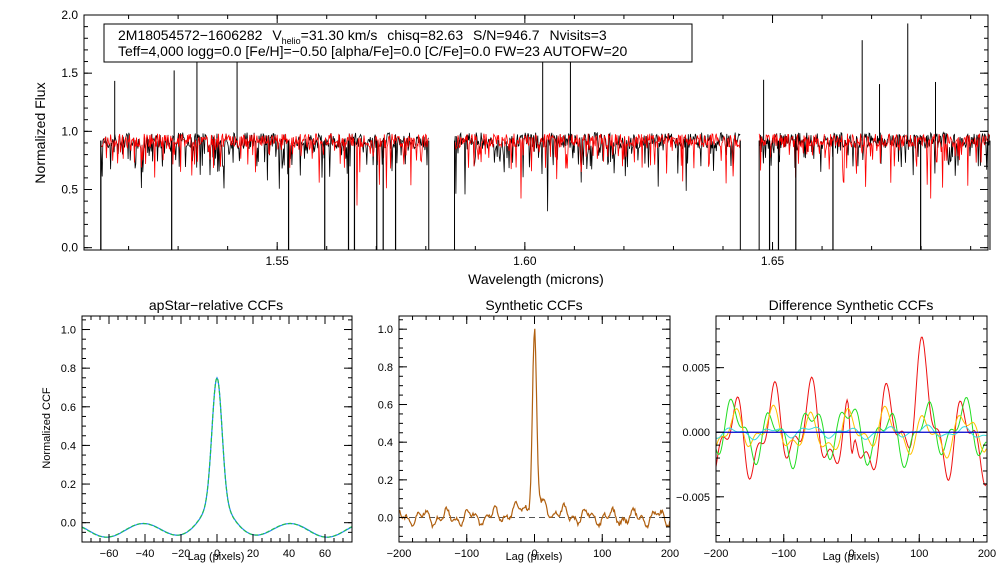 The image size is (1008, 576). What do you see at coordinates (385, 519) in the screenshot?
I see `synthetic-ccf-y-tick-label: 0.0` at bounding box center [385, 519].